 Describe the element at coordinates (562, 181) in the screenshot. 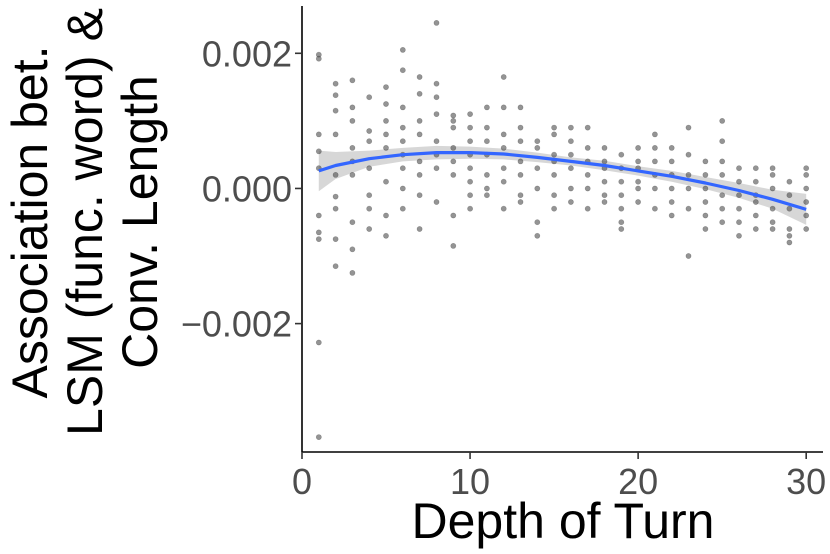

I see `smooth-trend-line` at that location.